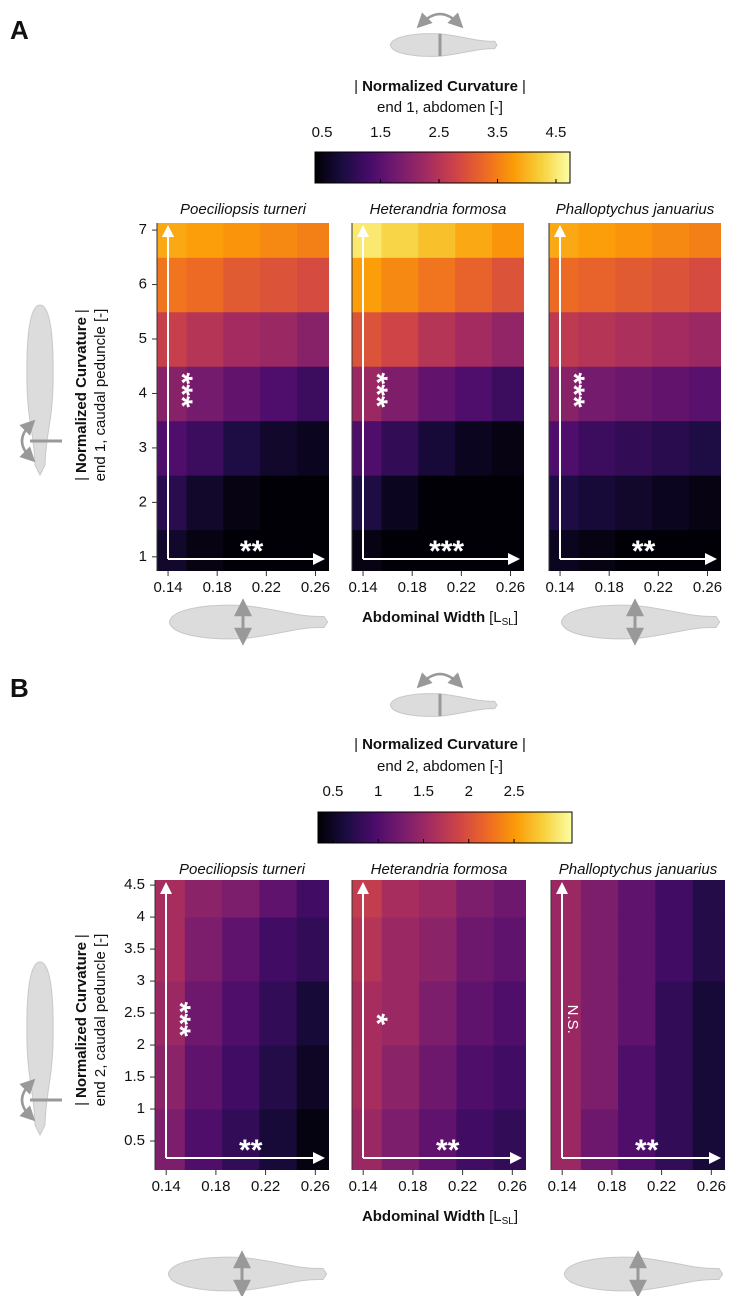 The width and height of the screenshot is (751, 1296). What do you see at coordinates (81, 395) in the screenshot?
I see `label-bold: Normalized Curvature` at bounding box center [81, 395].